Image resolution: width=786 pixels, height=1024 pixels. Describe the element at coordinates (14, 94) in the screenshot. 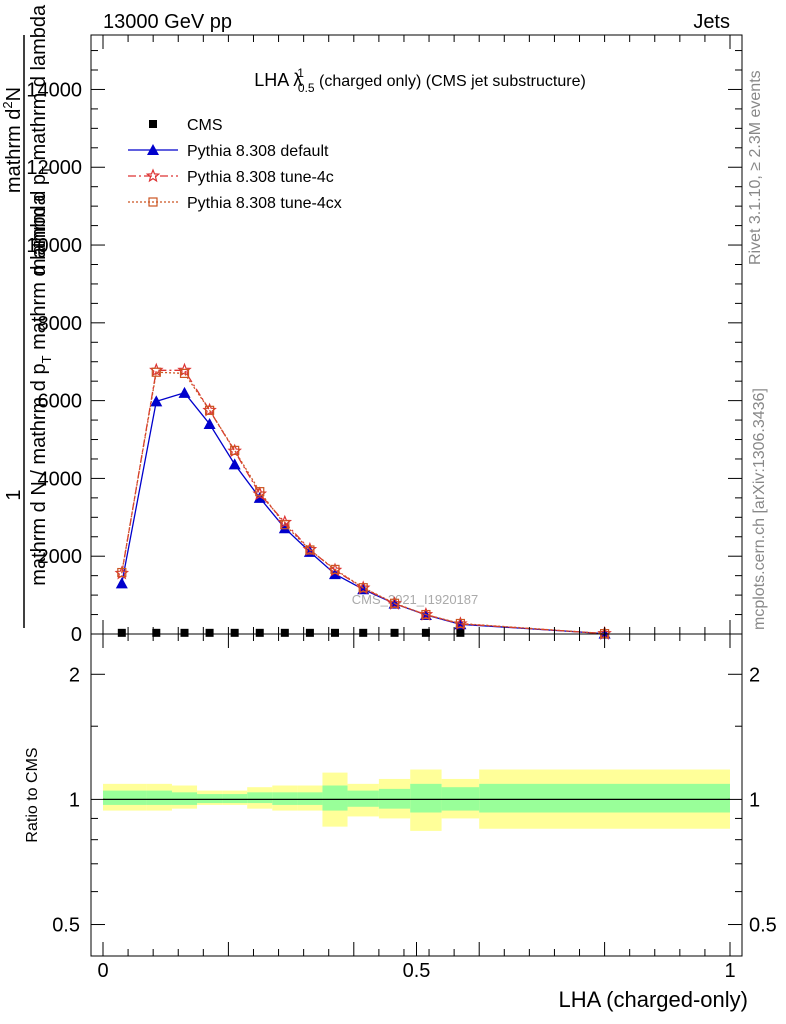

I see `y-label-right-top-rest: N` at that location.